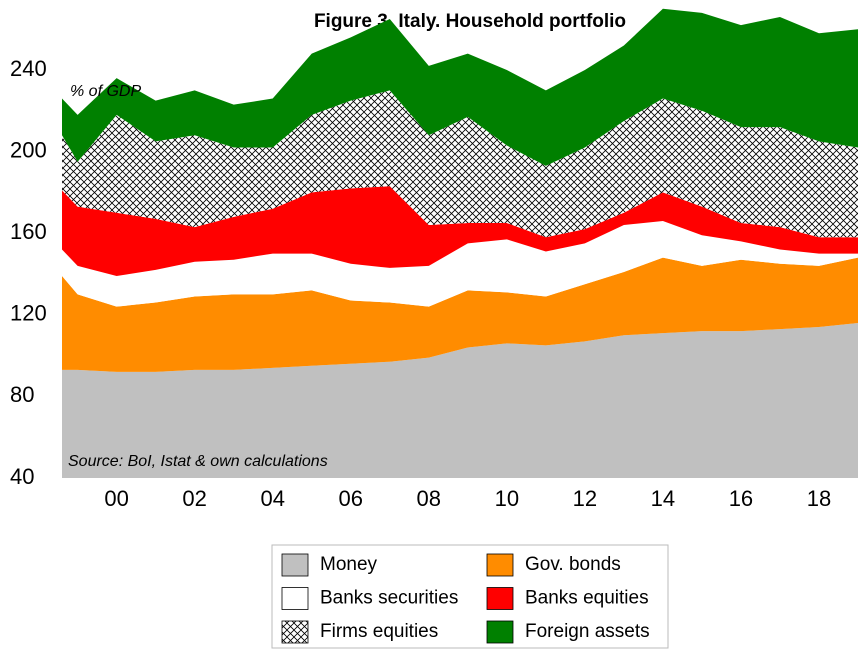  What do you see at coordinates (28, 231) in the screenshot?
I see `y-tick-label: 160` at bounding box center [28, 231].